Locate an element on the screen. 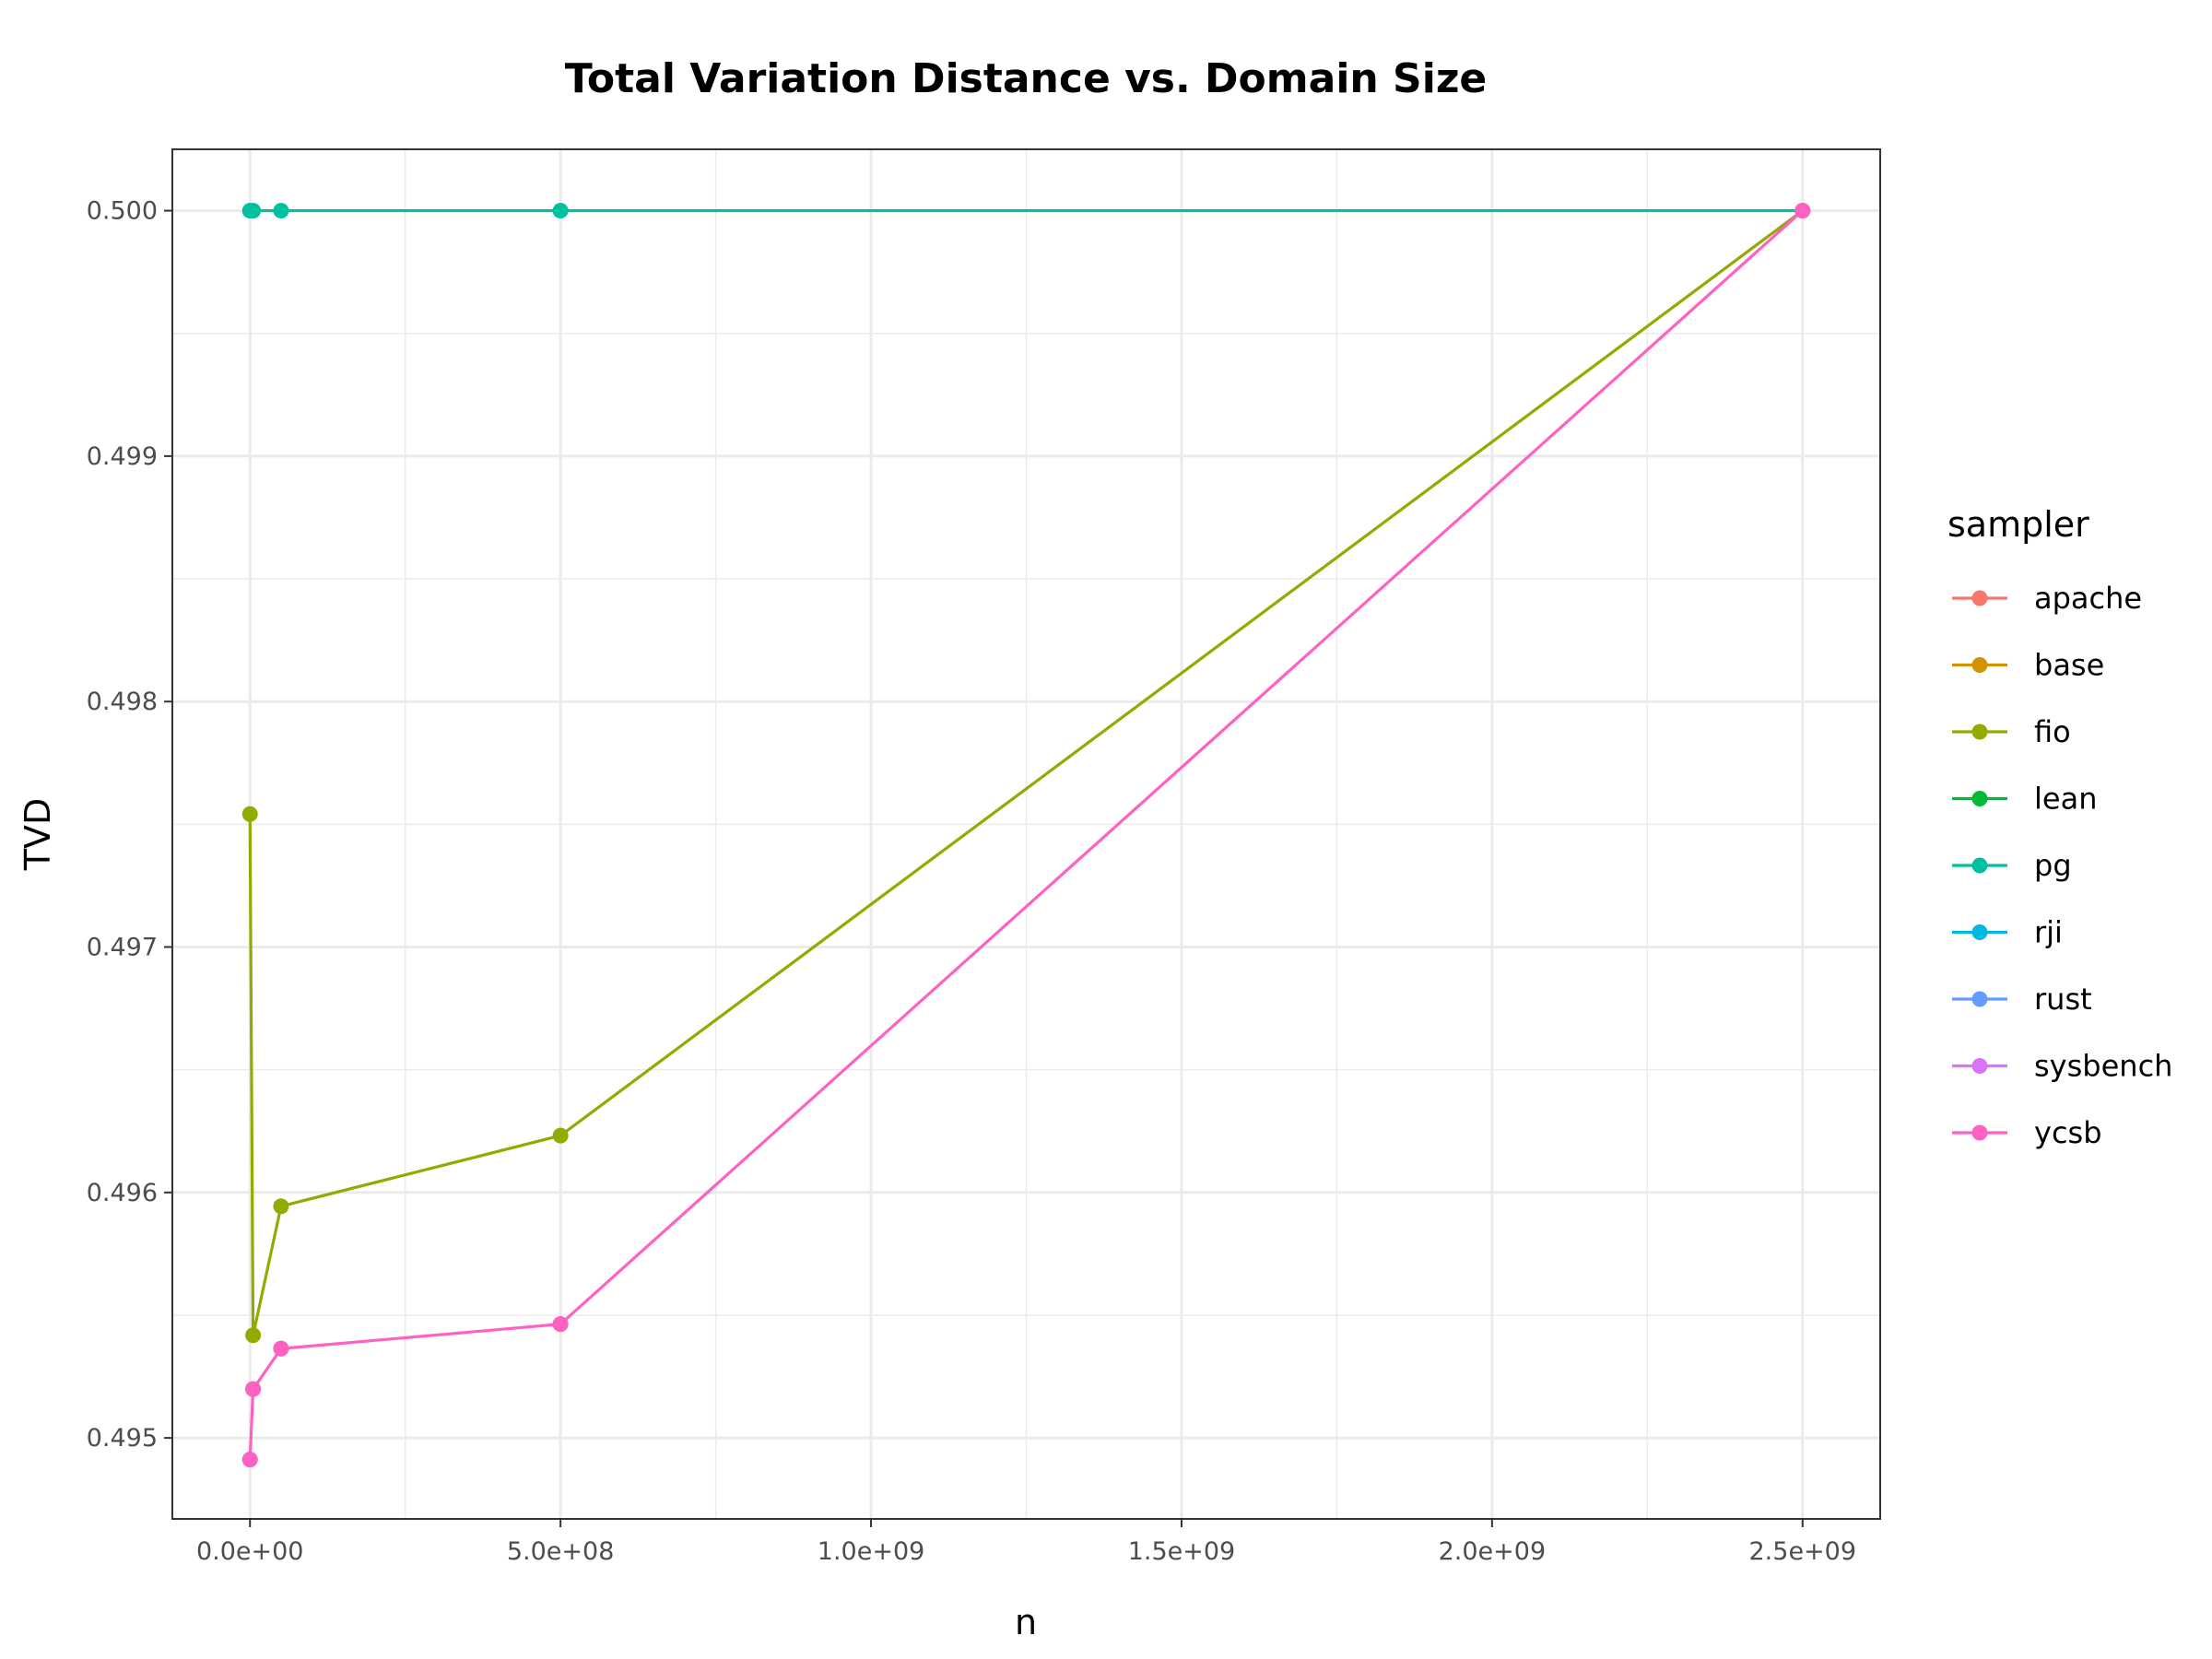 The height and width of the screenshot is (1659, 2212). legend-label: rust is located at coordinates (2063, 999).